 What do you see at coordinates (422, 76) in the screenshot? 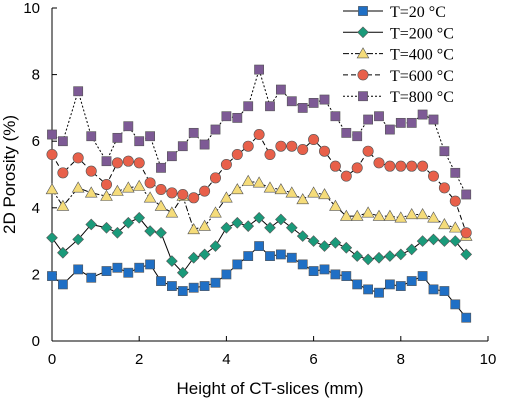
I see `legend-label: T=600 °C` at bounding box center [422, 76].